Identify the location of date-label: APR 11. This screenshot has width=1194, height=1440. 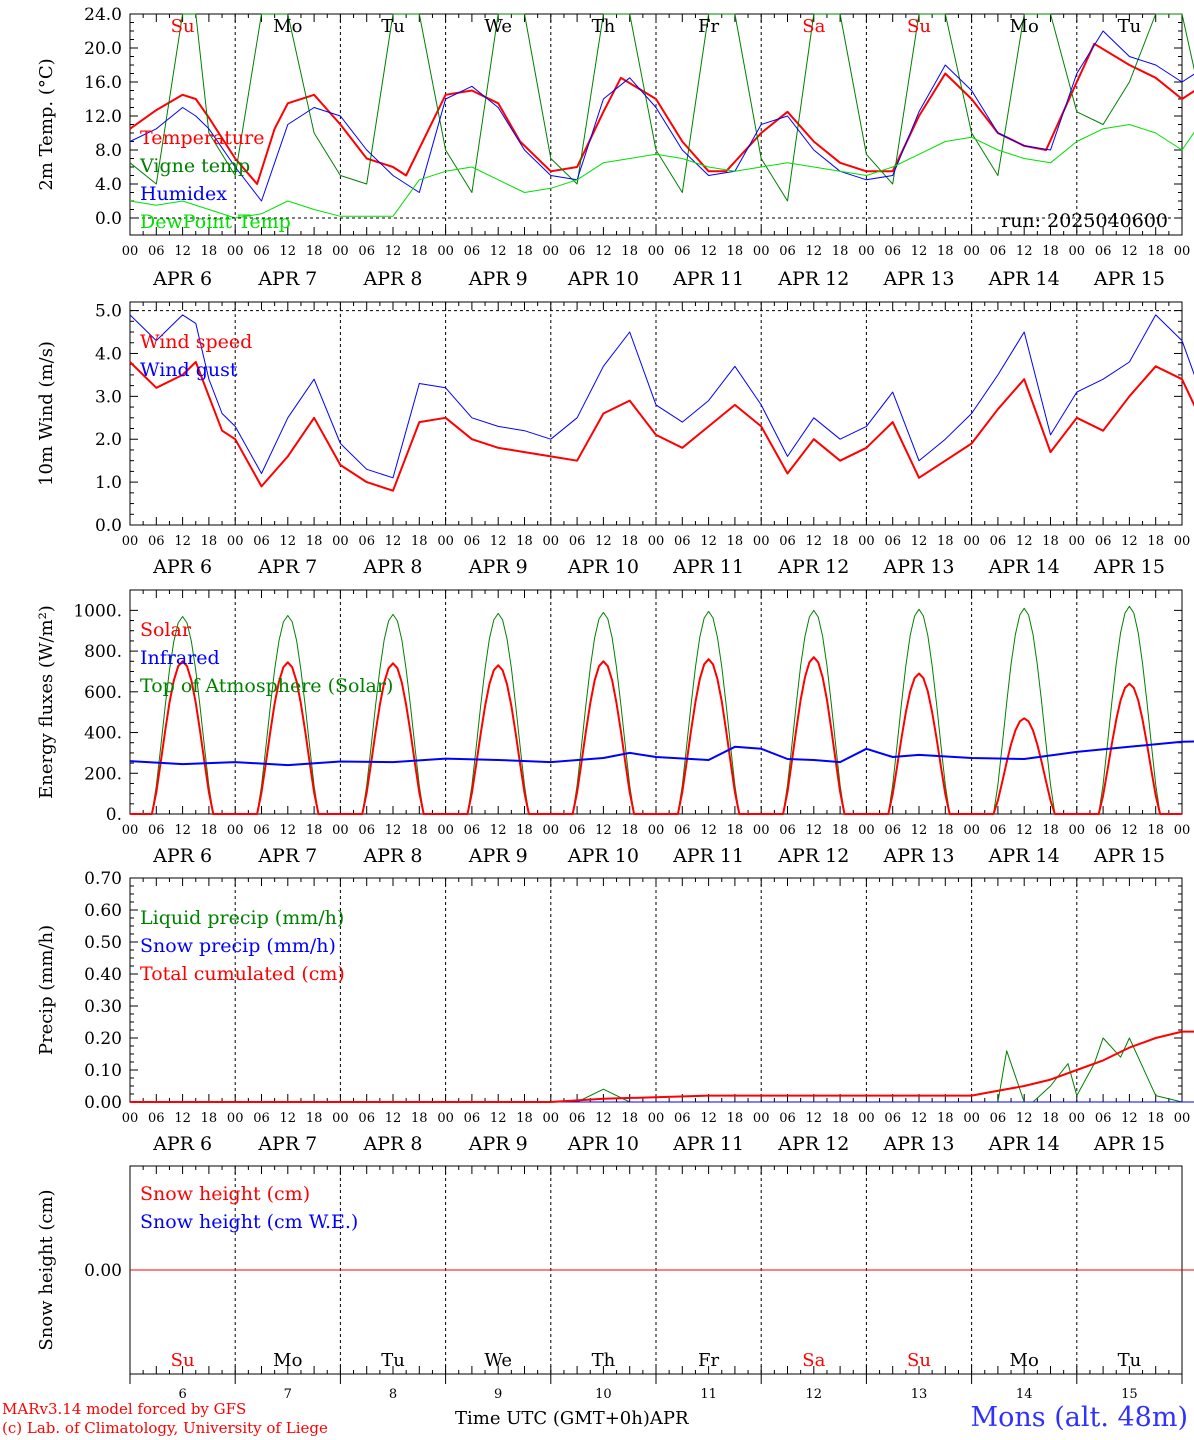
(708, 567).